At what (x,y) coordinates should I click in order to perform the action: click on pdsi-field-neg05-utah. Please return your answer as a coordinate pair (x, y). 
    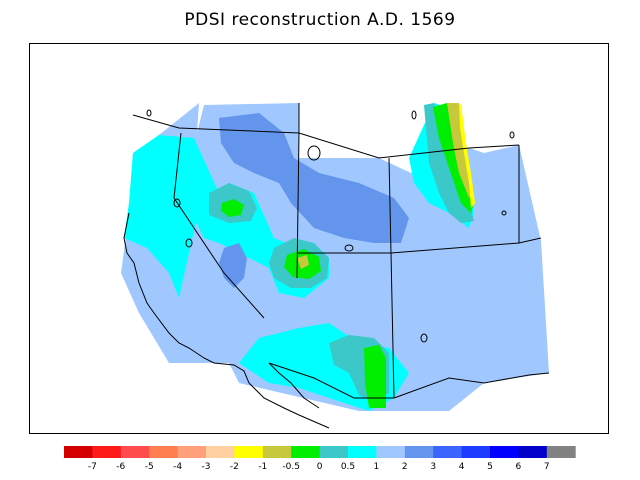
    Looking at the image, I should click on (303, 262).